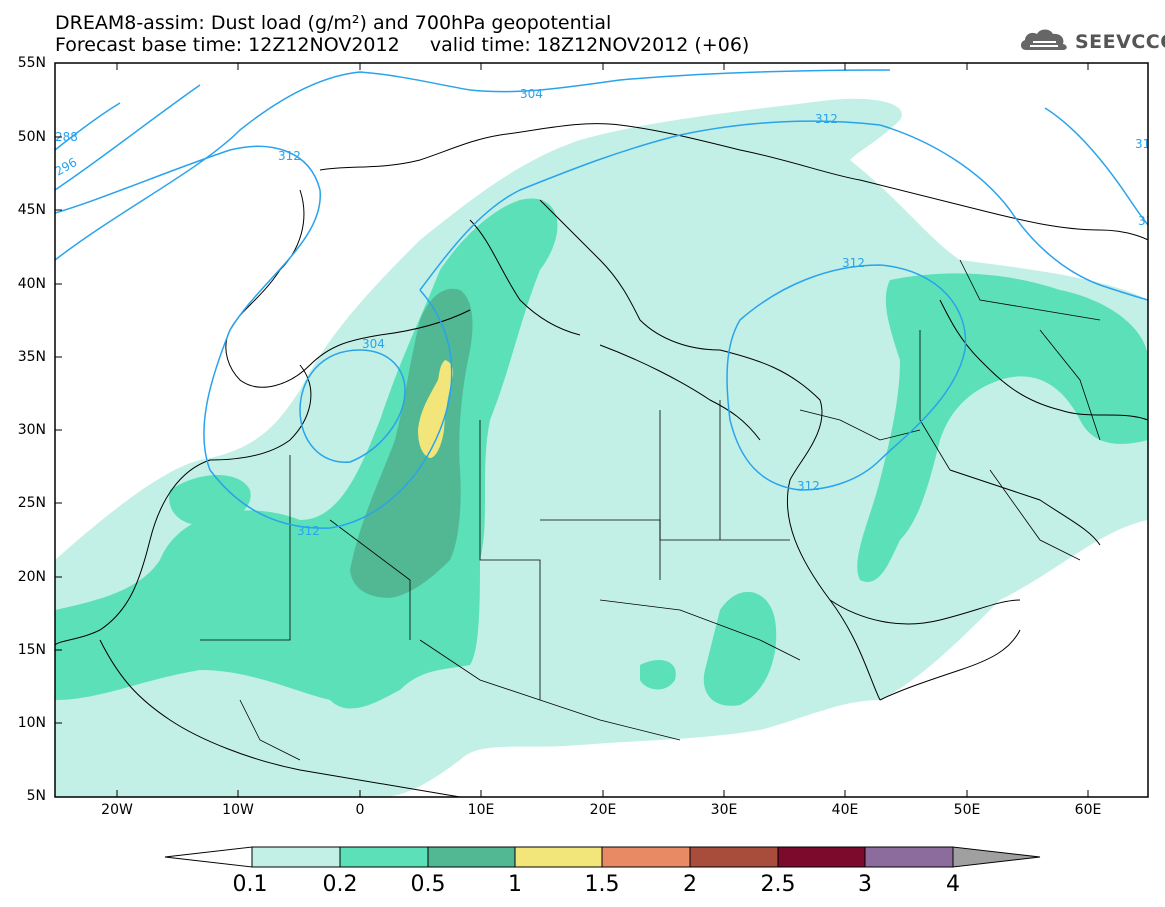 This screenshot has height=907, width=1165. What do you see at coordinates (515, 884) in the screenshot?
I see `colorbar-label: 1` at bounding box center [515, 884].